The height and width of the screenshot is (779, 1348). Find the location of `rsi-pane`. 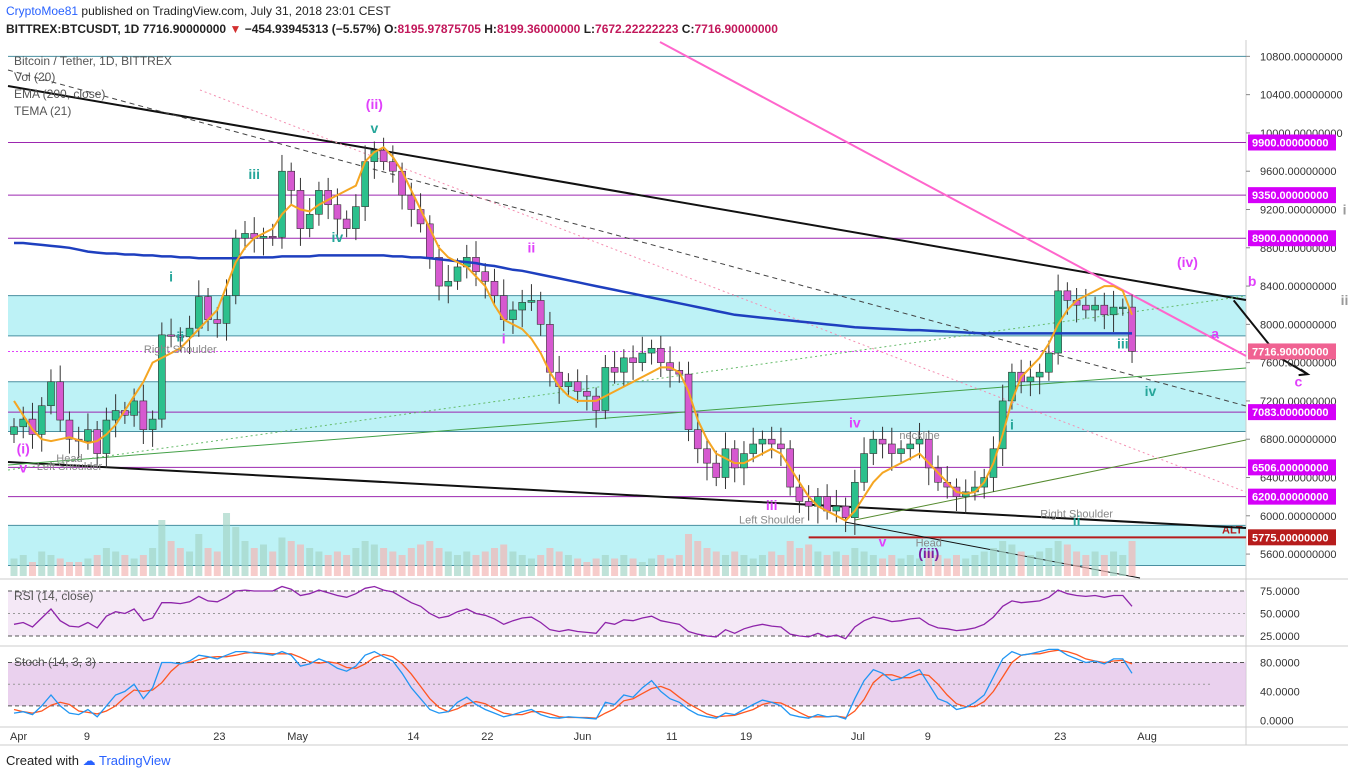

rsi-pane is located at coordinates (627, 612).